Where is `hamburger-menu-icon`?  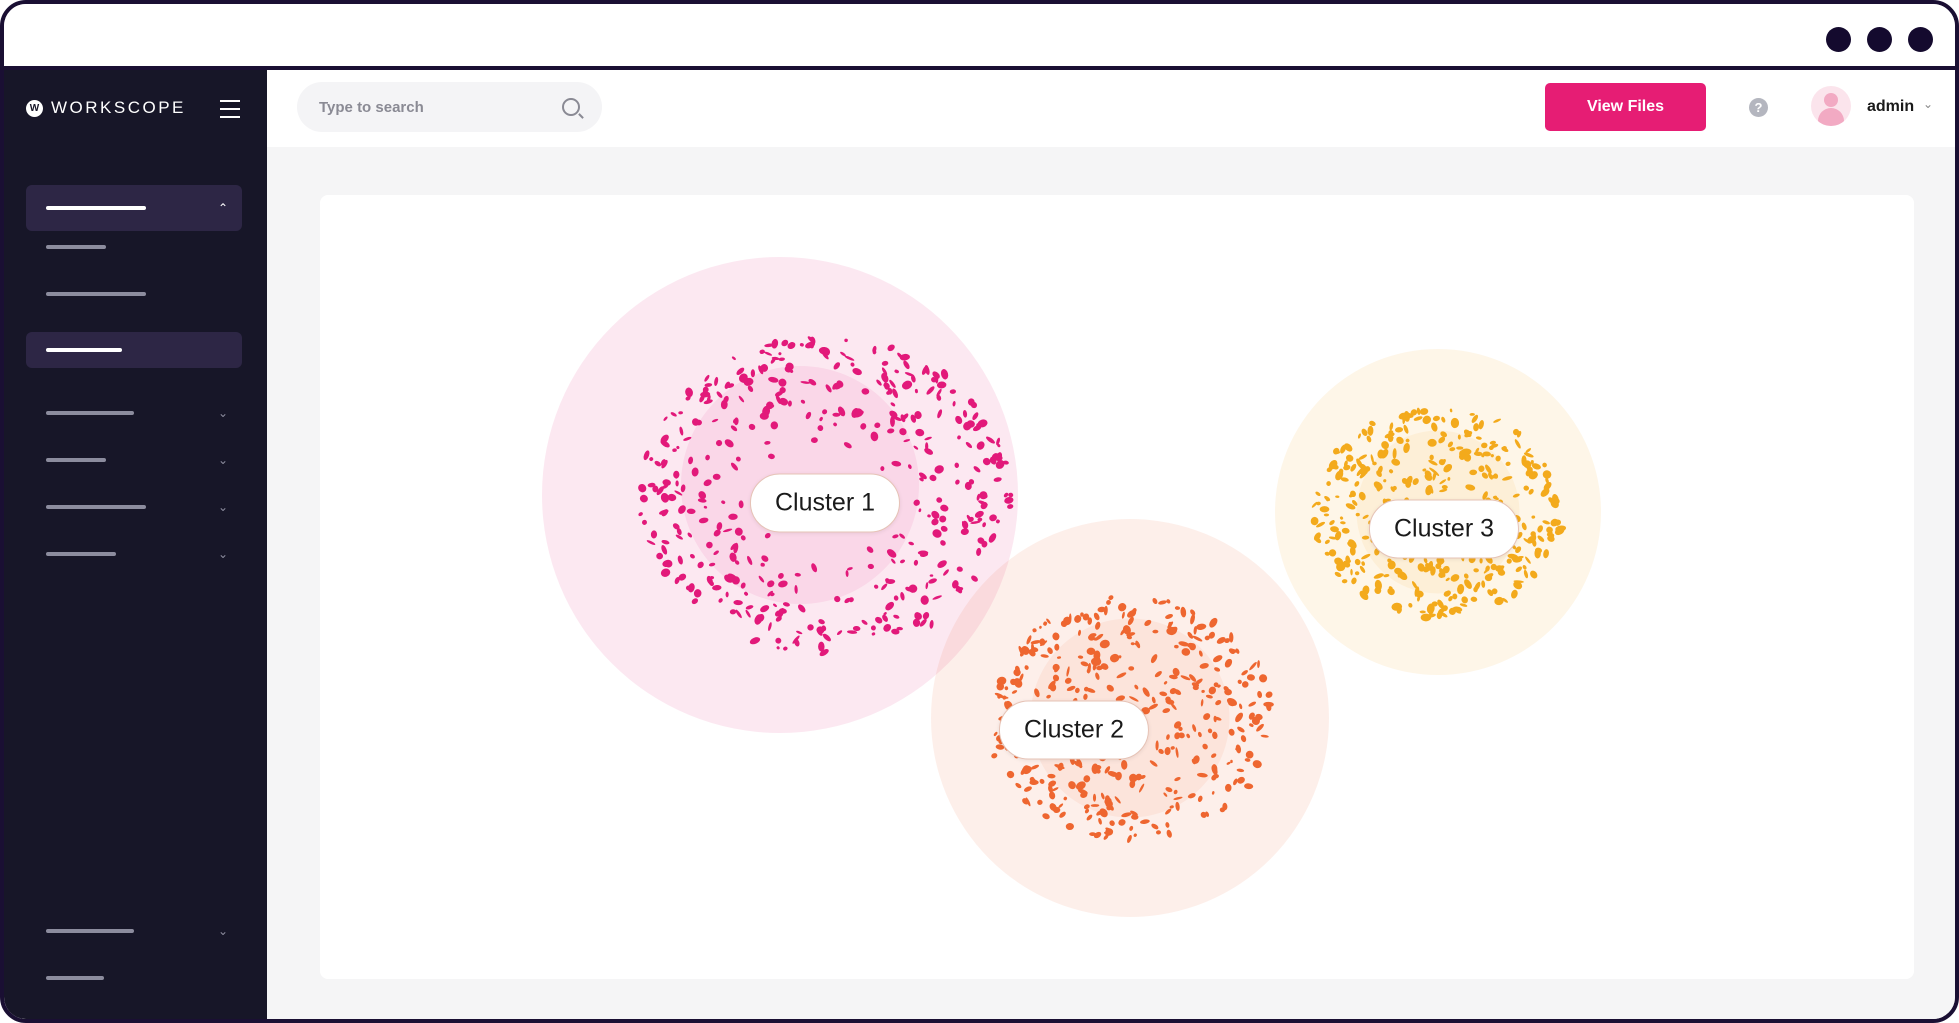
hamburger-menu-icon is located at coordinates (230, 109).